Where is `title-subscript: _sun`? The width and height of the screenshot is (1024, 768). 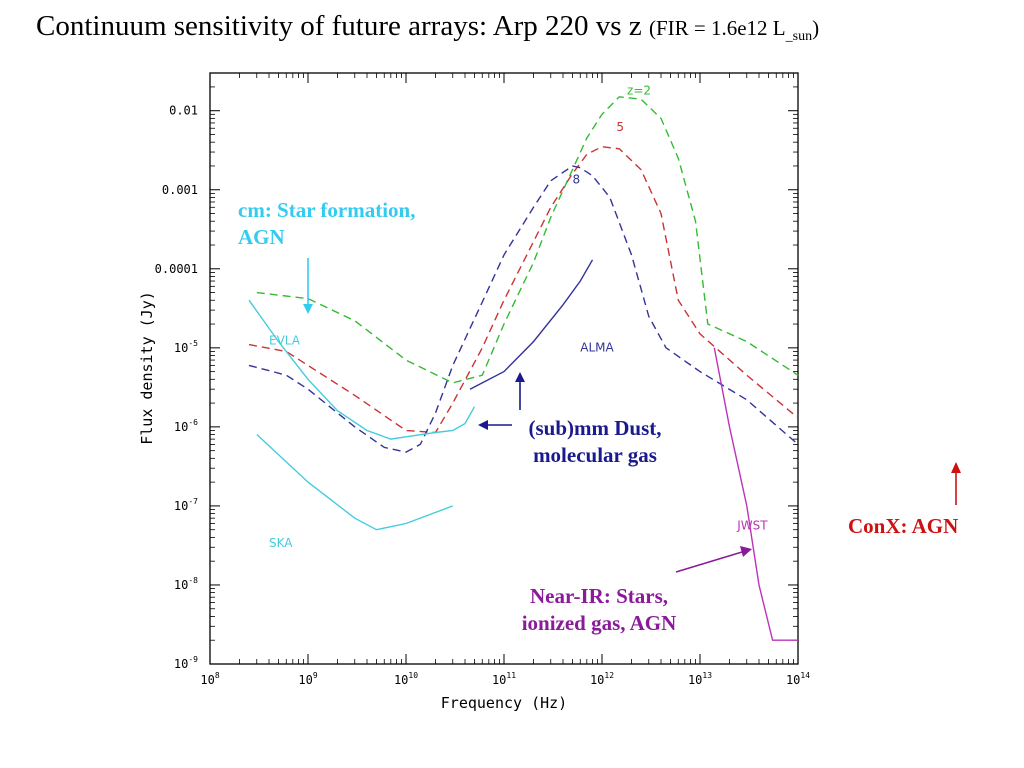 title-subscript: _sun is located at coordinates (799, 37).